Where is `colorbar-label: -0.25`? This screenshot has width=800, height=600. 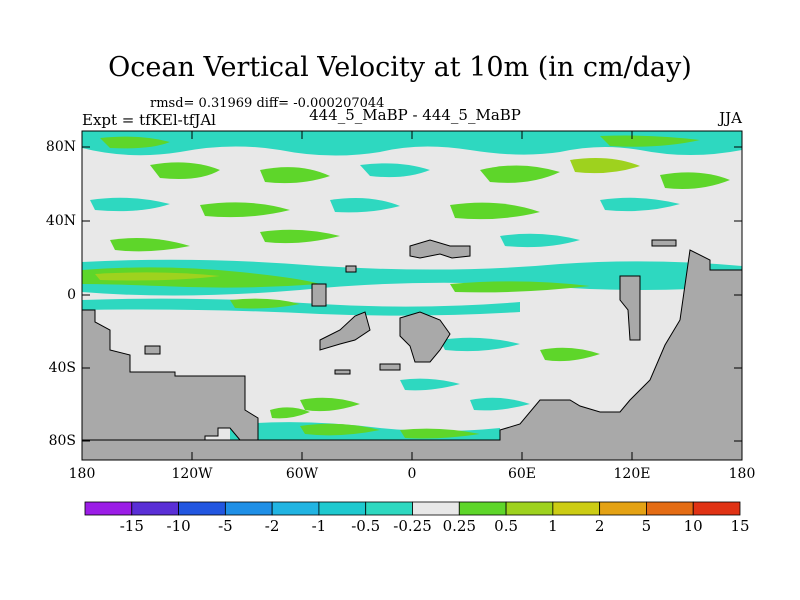 colorbar-label: -0.25 is located at coordinates (412, 526).